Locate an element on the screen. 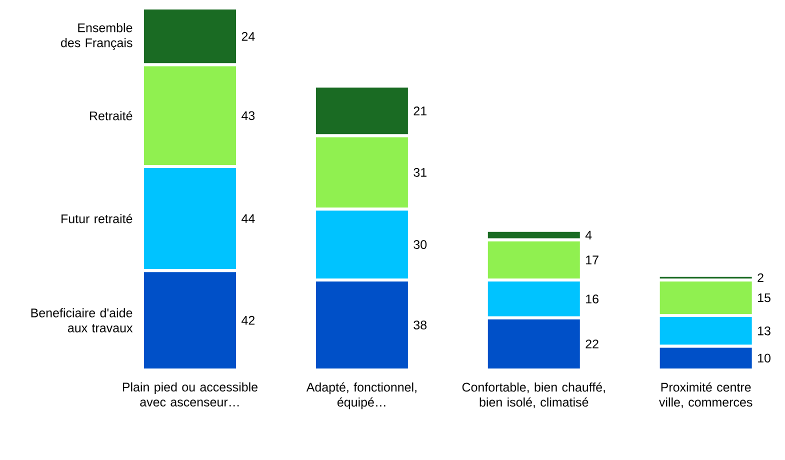  series-label: Retraité is located at coordinates (111, 115).